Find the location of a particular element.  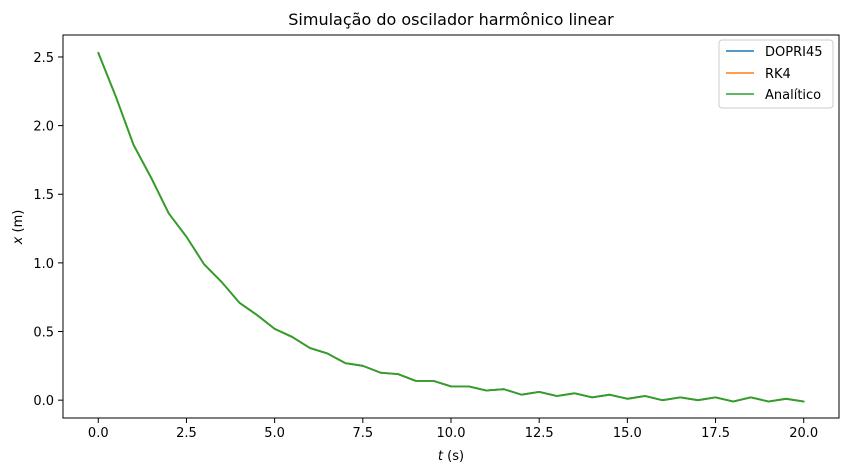

x-tick-label: 20.0 is located at coordinates (803, 433).